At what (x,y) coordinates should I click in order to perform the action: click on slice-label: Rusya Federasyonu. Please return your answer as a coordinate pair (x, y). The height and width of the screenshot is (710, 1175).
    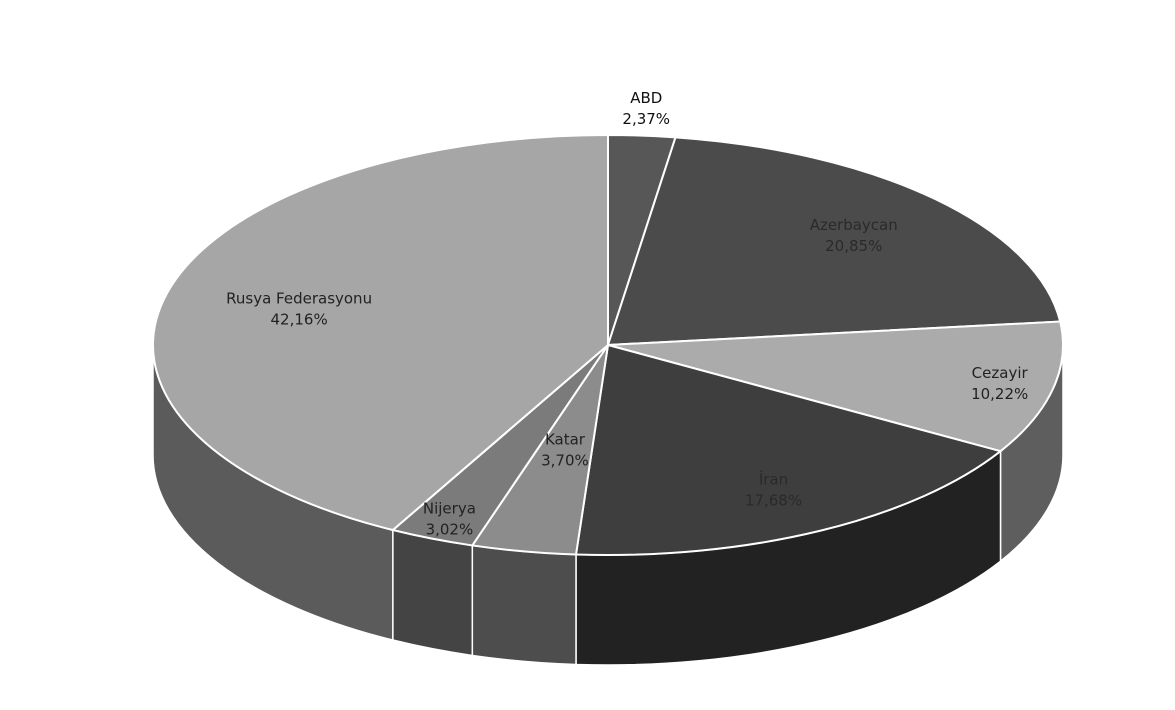
    Looking at the image, I should click on (299, 299).